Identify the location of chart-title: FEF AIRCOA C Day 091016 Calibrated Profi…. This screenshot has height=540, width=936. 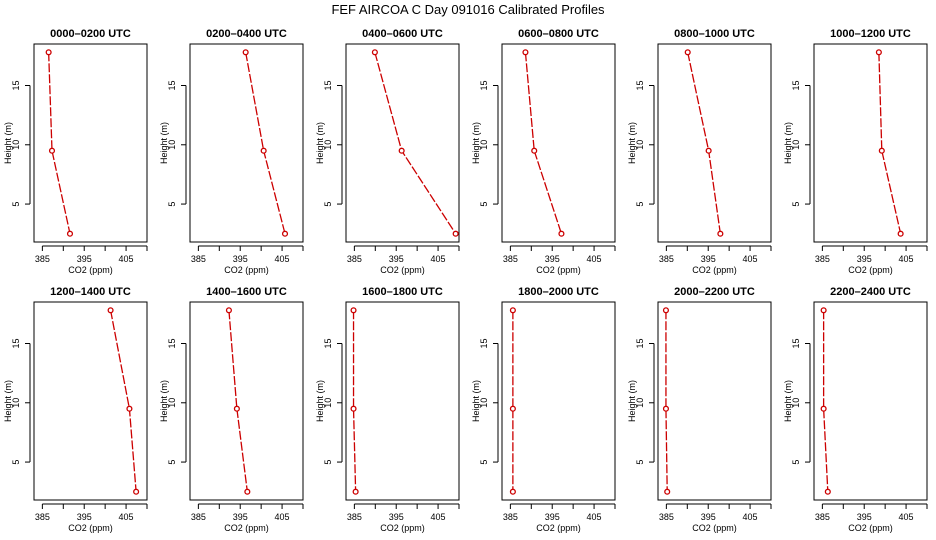
(468, 9).